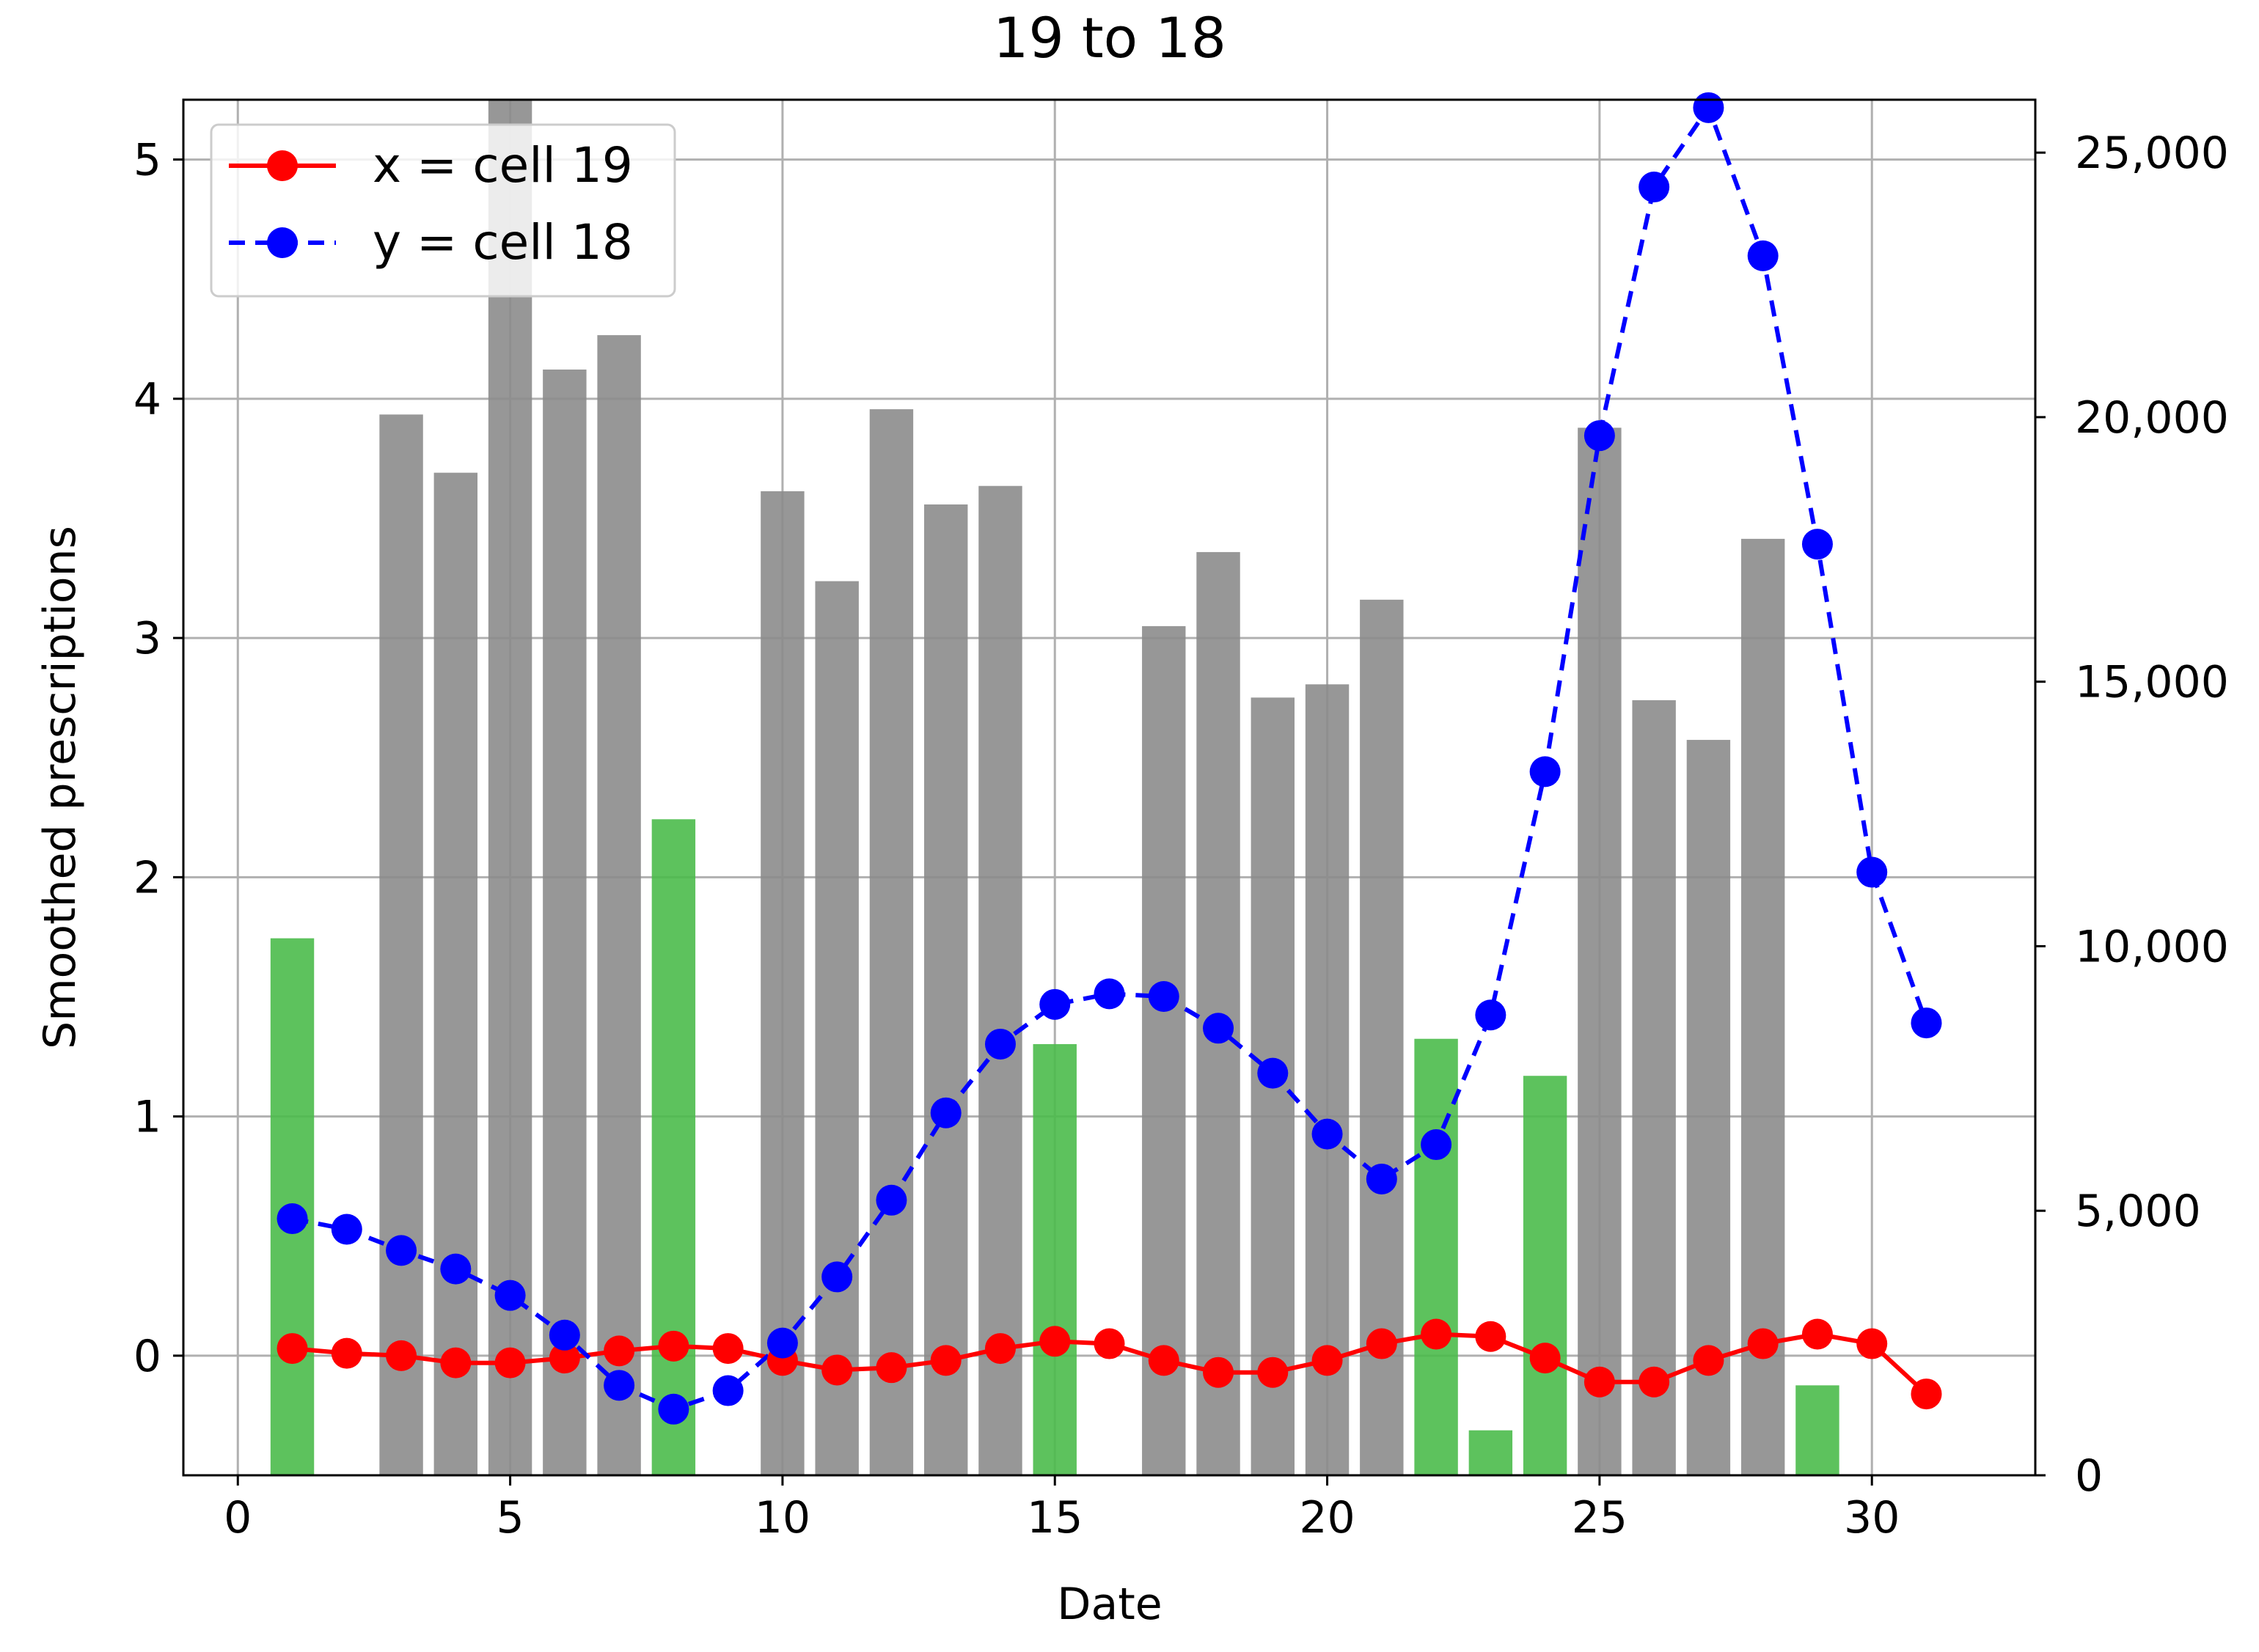 The width and height of the screenshot is (2259, 1652). Describe the element at coordinates (1109, 38) in the screenshot. I see `chart-title: 19 to 18` at that location.